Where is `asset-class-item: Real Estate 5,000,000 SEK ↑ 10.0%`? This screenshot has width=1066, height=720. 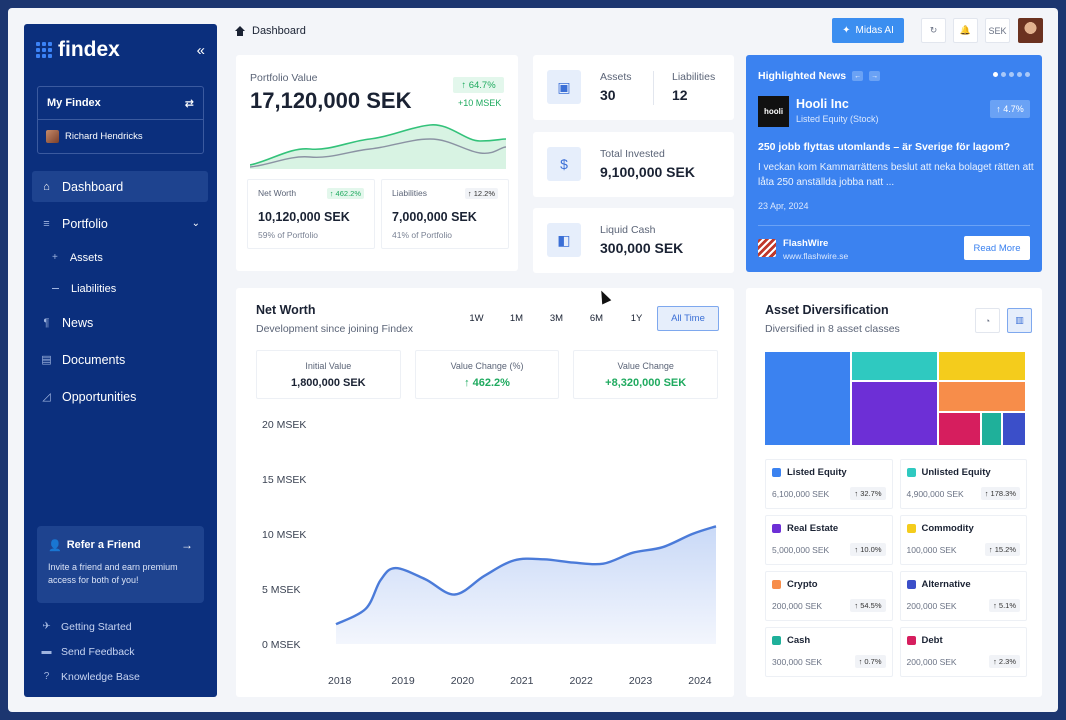 asset-class-item: Real Estate 5,000,000 SEK ↑ 10.0% is located at coordinates (829, 540).